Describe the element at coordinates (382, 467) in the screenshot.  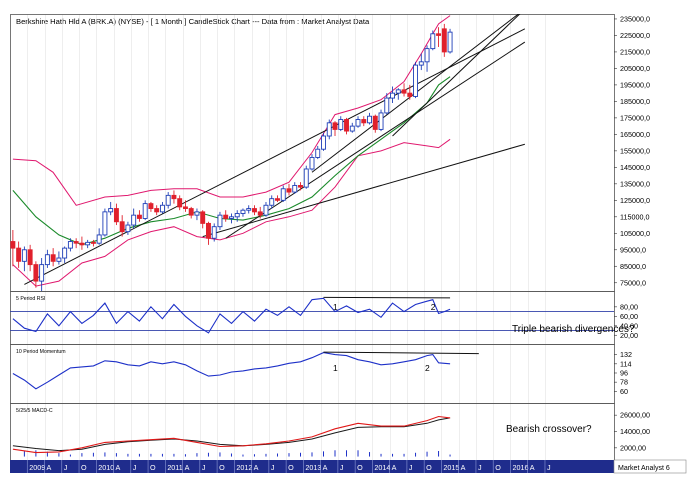
I see `time-axis-label: 2014` at that location.